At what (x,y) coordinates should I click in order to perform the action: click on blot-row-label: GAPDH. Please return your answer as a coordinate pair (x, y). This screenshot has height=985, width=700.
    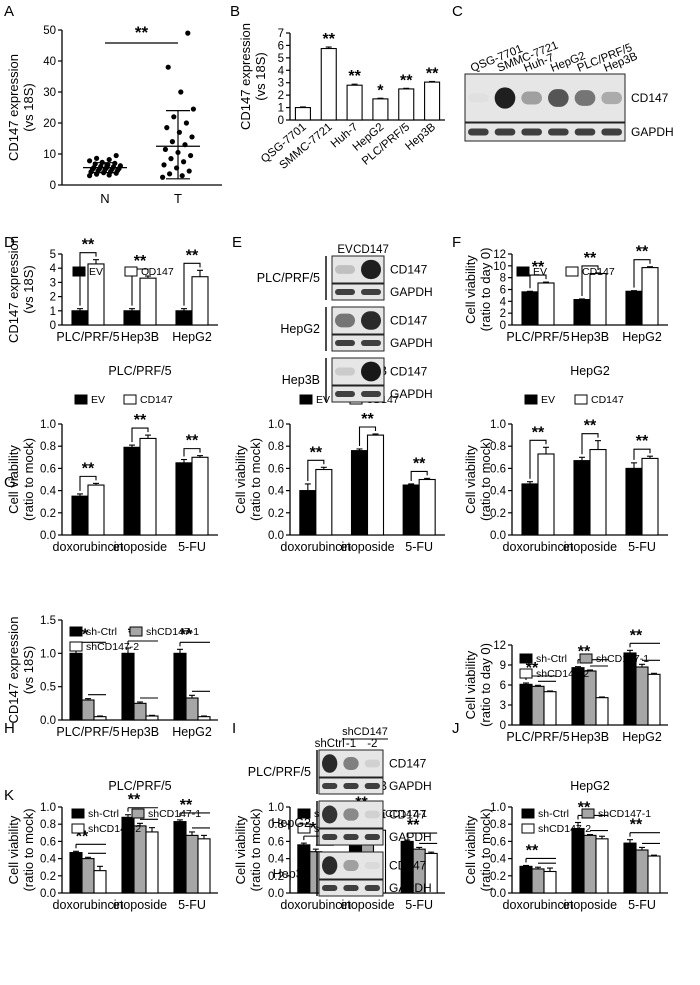
    Looking at the image, I should click on (411, 343).